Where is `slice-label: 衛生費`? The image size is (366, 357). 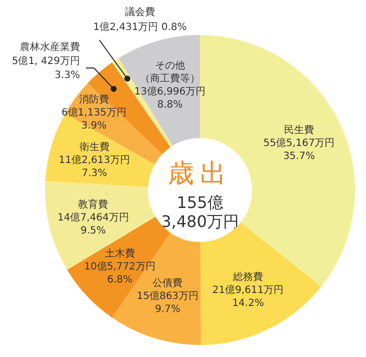 slice-label: 衛生費 is located at coordinates (94, 146).